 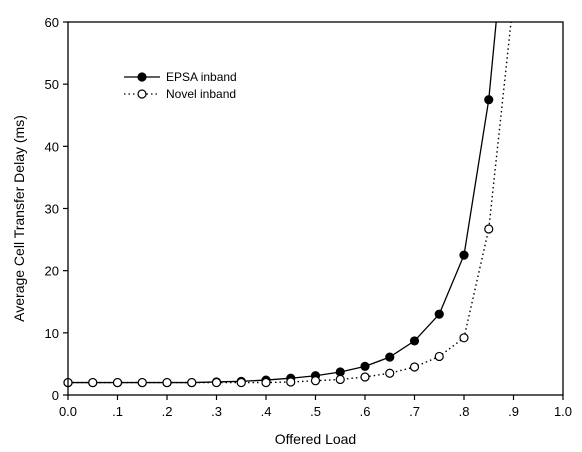 What do you see at coordinates (513, 411) in the screenshot?
I see `x-tick-label: .9` at bounding box center [513, 411].